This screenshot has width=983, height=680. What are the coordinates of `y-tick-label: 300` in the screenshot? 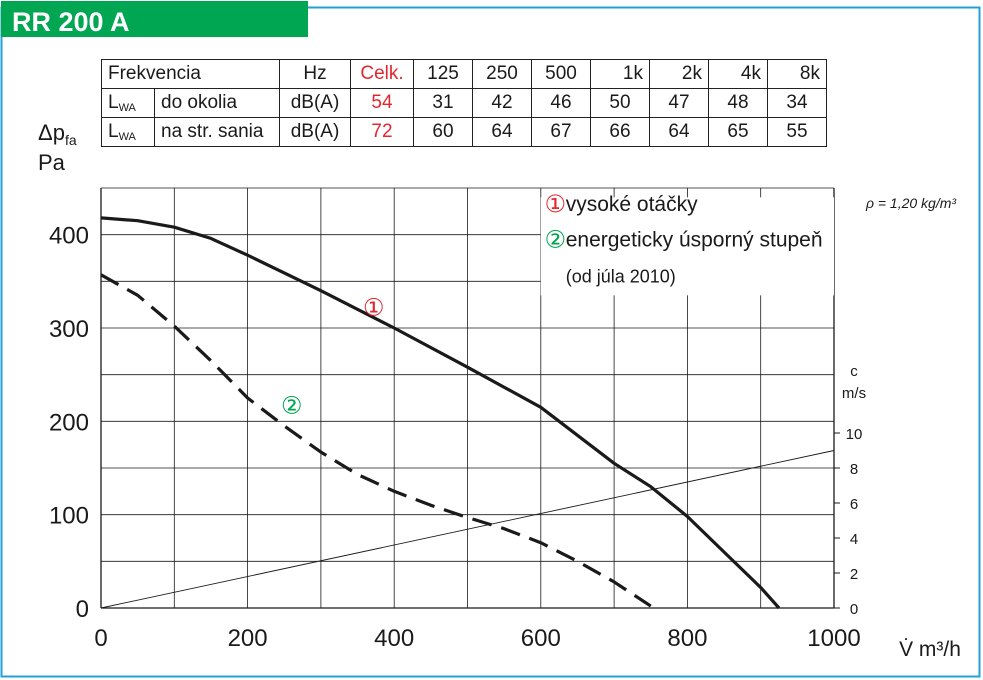 It's located at (69, 329).